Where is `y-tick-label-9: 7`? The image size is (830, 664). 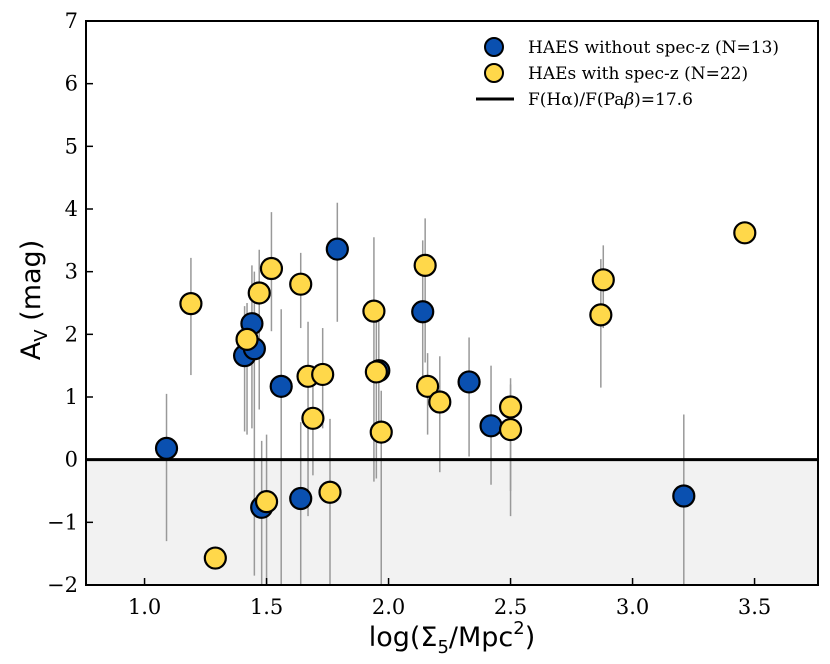
y-tick-label-9: 7 is located at coordinates (71, 21).